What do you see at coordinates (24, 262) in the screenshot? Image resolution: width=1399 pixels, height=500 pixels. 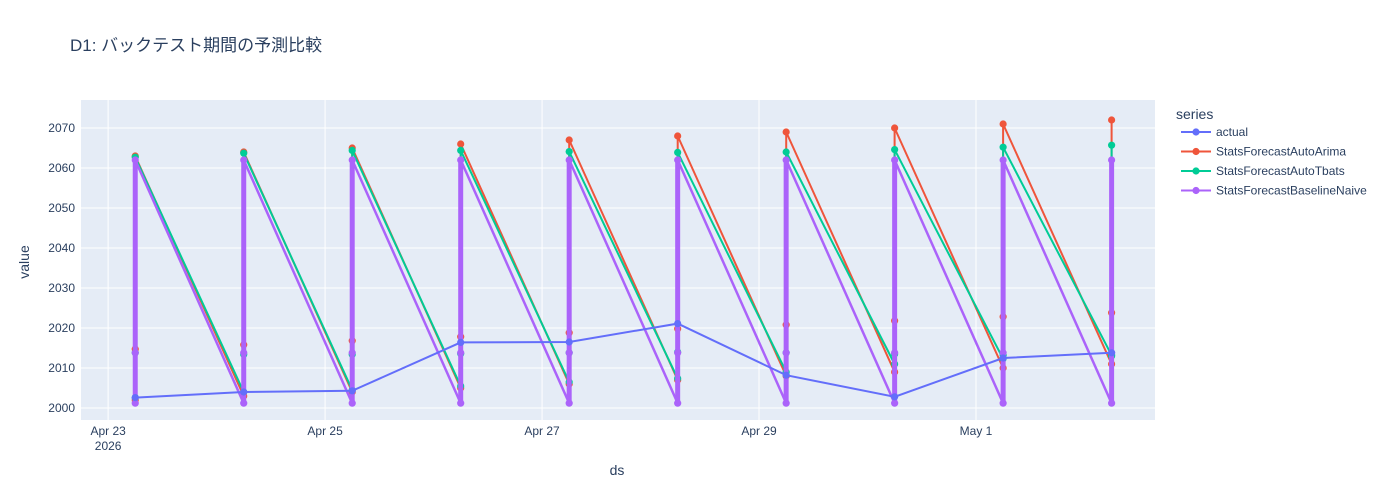 I see `y-axis-label: value` at bounding box center [24, 262].